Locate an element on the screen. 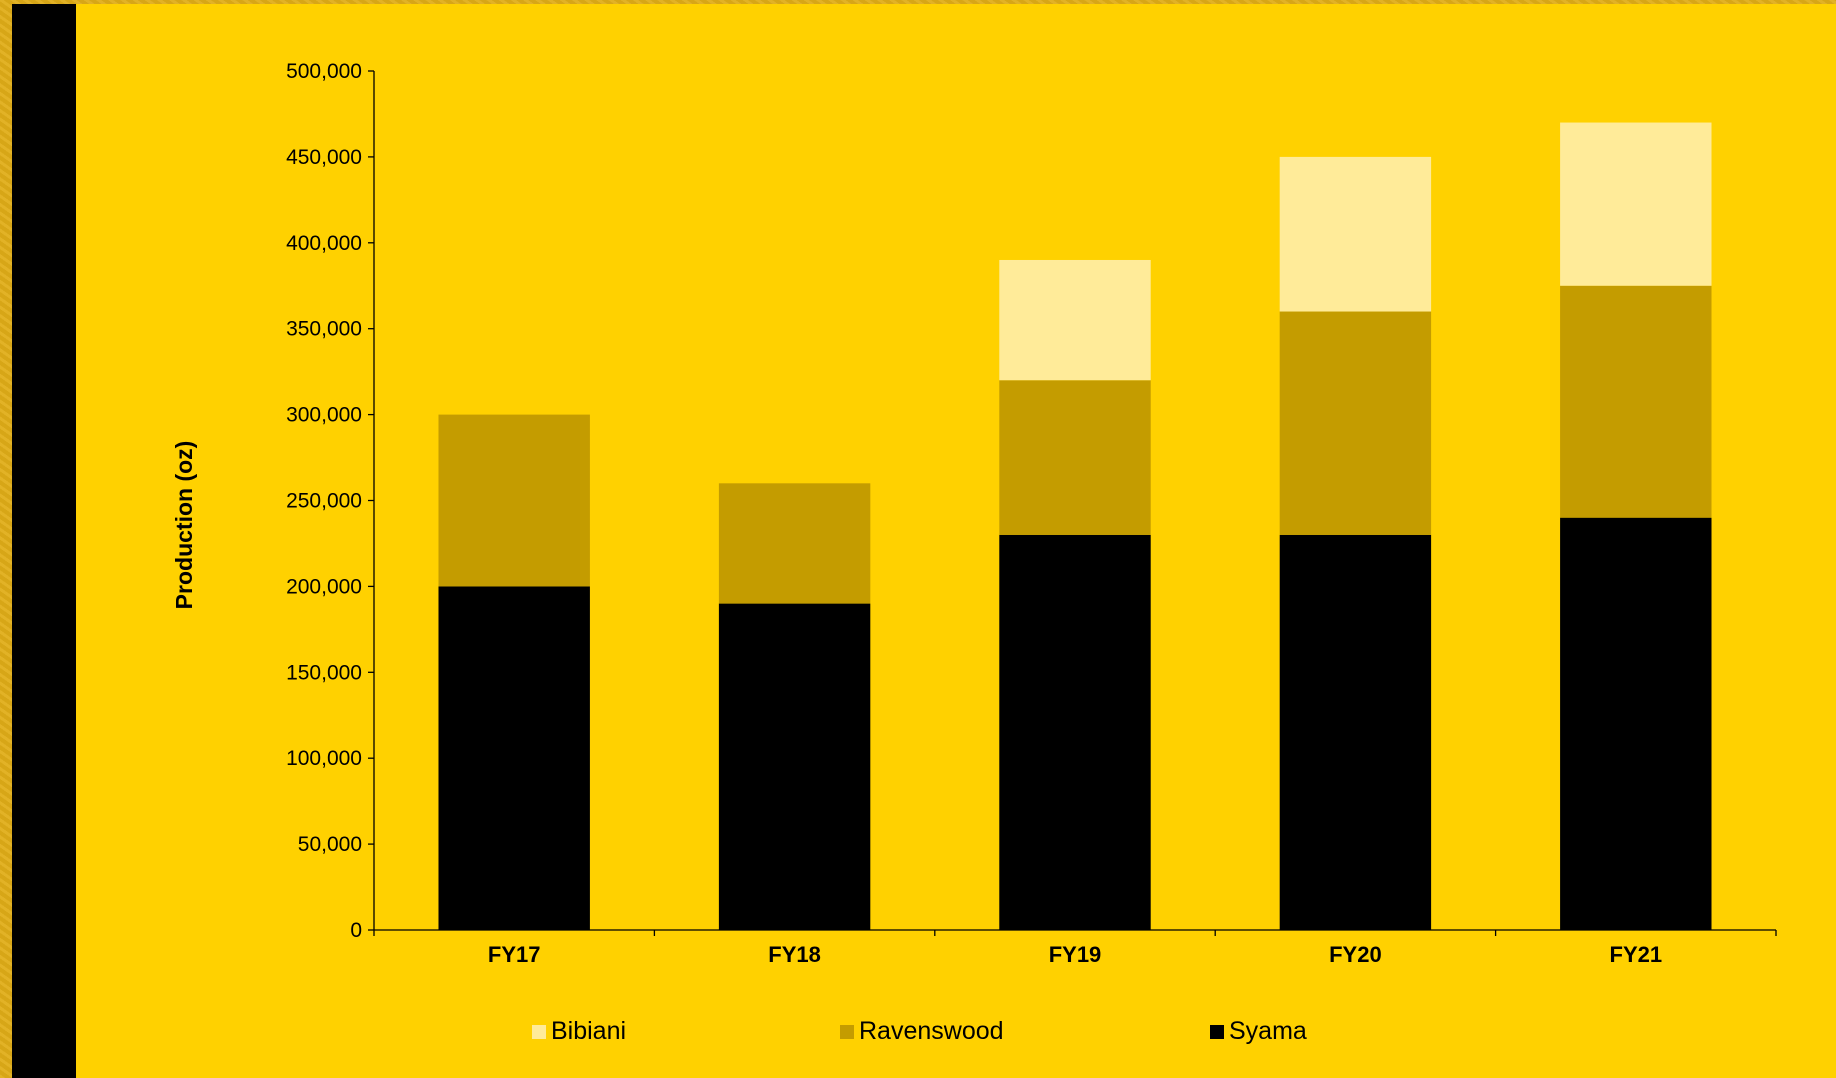  x-category-label: FY17 is located at coordinates (514, 954).